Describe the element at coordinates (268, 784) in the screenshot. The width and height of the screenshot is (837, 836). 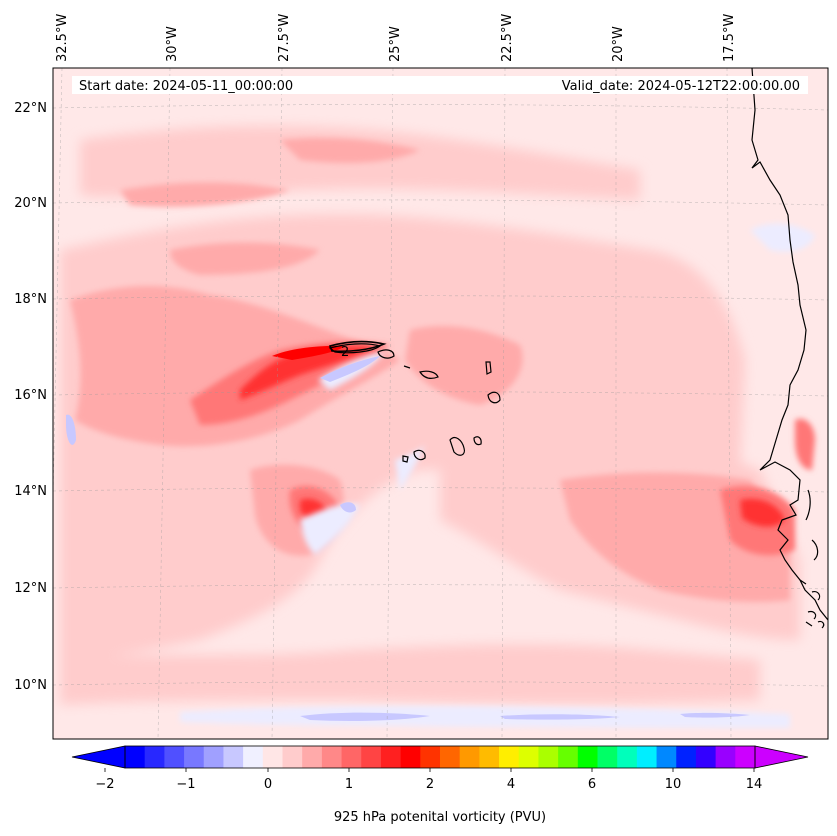
I see `colorbar-tick-label: 0` at that location.